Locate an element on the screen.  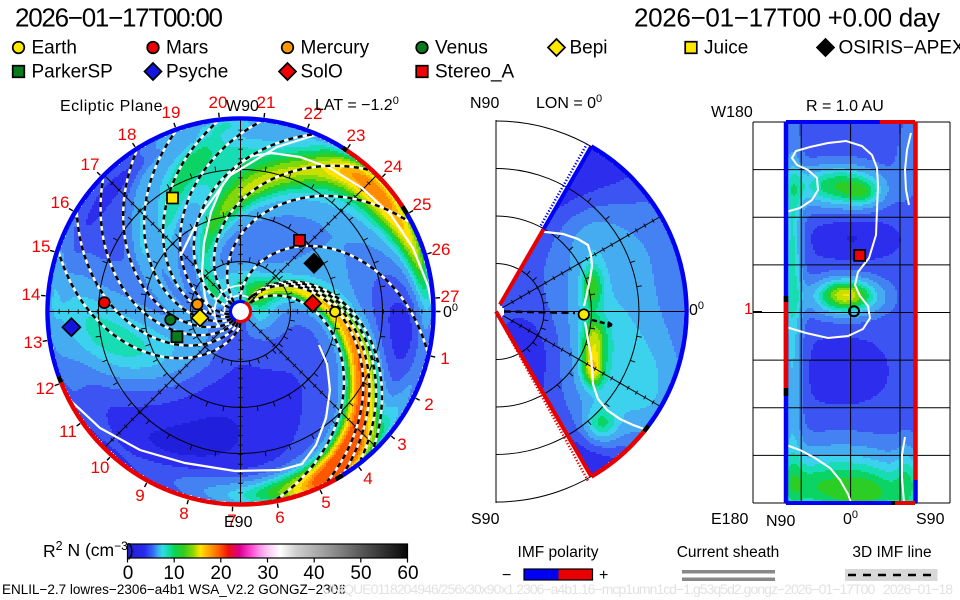
svg-text: Venus is located at coordinates (461, 48).